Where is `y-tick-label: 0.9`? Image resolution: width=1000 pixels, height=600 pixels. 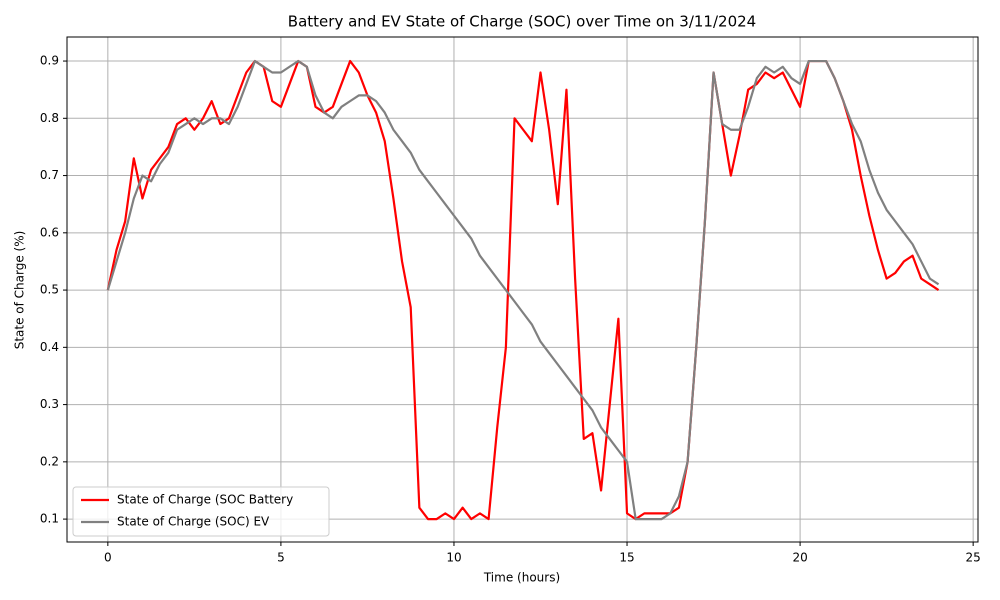
y-tick-label: 0.9 is located at coordinates (49, 61).